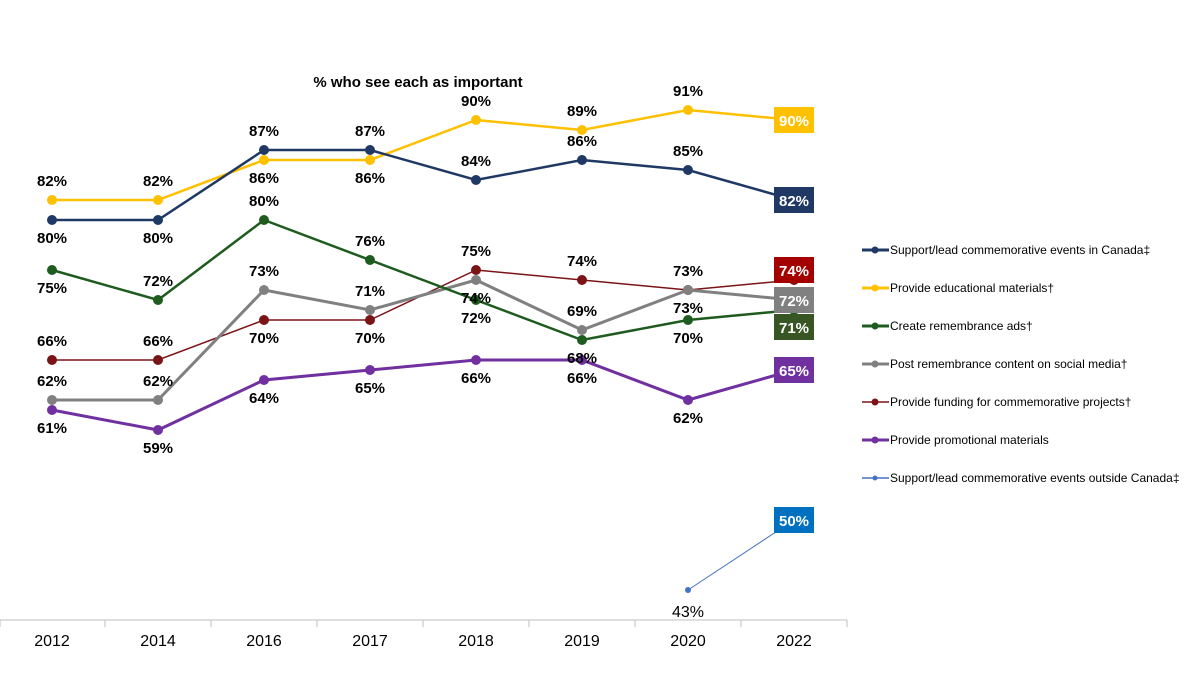 The image size is (1200, 675). I want to click on x-tick-label: 2022, so click(794, 641).